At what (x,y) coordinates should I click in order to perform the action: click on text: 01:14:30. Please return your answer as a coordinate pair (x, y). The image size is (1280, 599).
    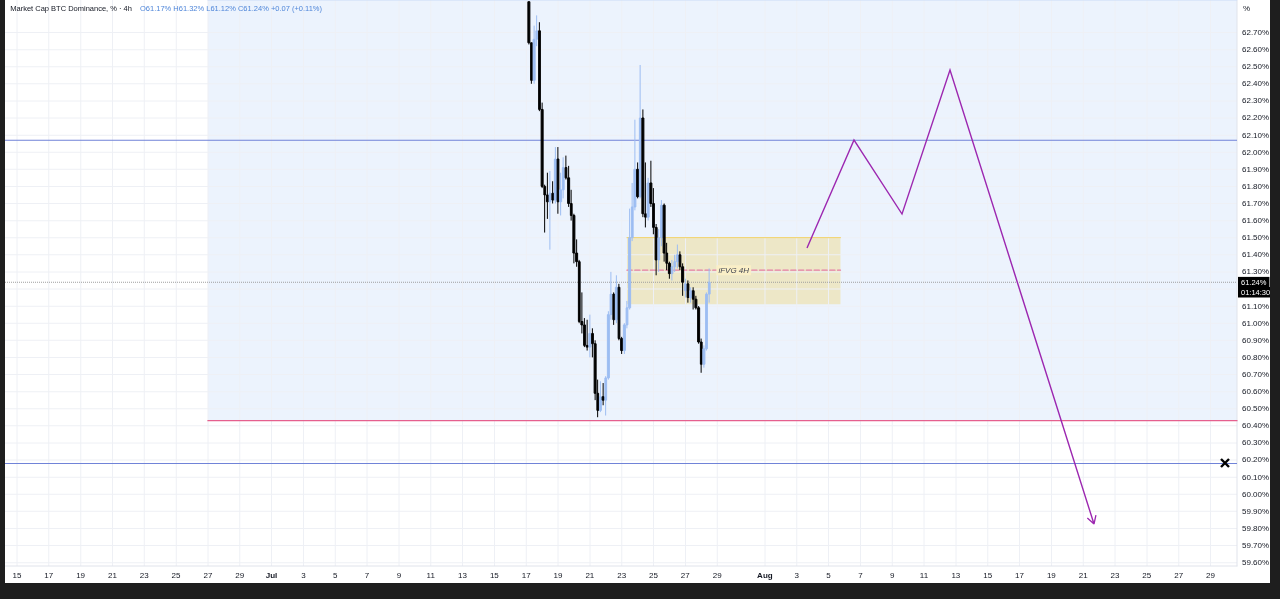
    Looking at the image, I should click on (1256, 292).